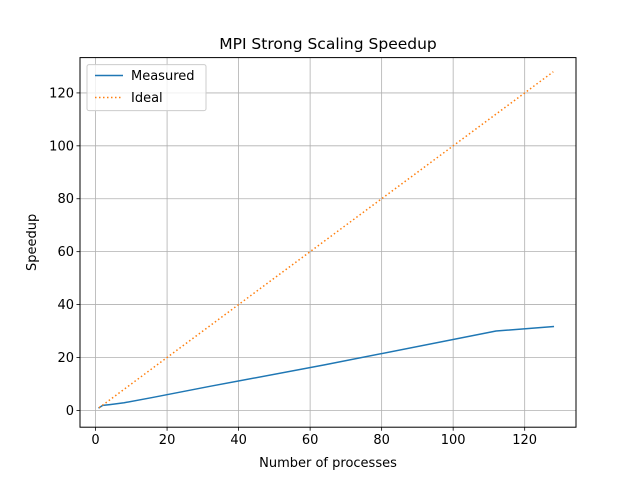 Image resolution: width=640 pixels, height=480 pixels. Describe the element at coordinates (238, 440) in the screenshot. I see `x-tick-label: 40` at that location.